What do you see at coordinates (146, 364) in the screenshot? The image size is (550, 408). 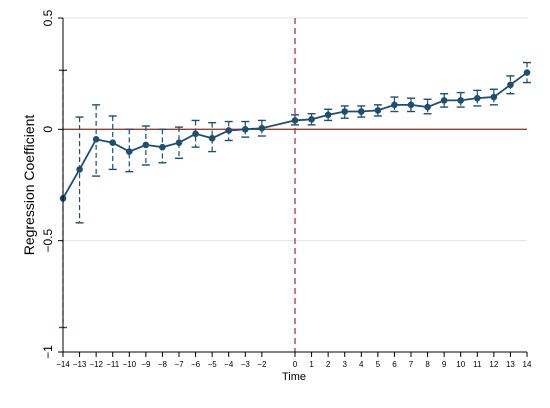 I see `x-tick-label-5: −9` at bounding box center [146, 364].